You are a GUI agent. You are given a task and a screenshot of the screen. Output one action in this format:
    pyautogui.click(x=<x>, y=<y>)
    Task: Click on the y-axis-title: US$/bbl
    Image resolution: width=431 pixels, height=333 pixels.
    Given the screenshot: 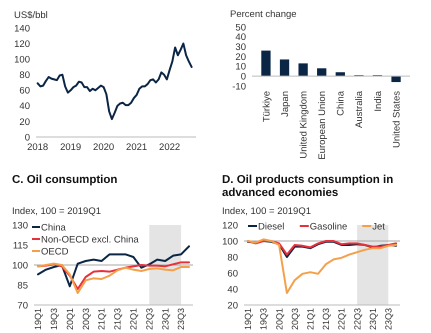 What is the action you would take?
    pyautogui.click(x=31, y=15)
    